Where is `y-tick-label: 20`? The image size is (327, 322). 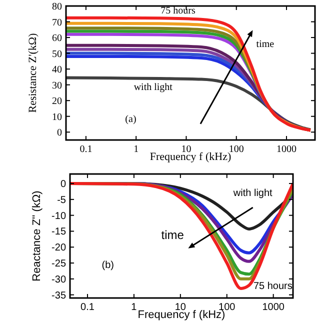
y-tick-label: 20 is located at coordinates (57, 102).